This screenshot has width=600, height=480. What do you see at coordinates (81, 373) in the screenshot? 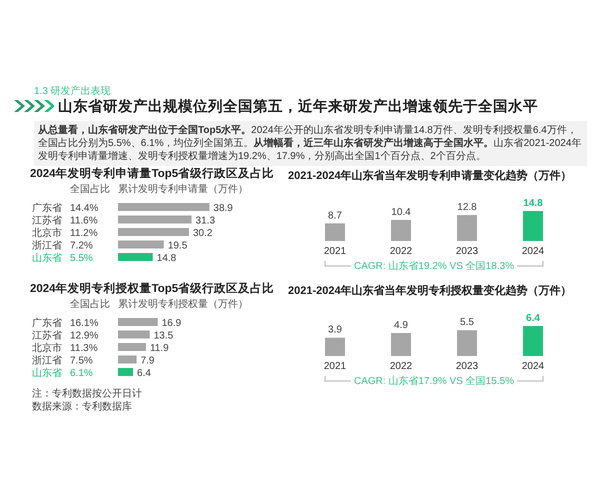
I see `text: 6.1%` at bounding box center [81, 373].